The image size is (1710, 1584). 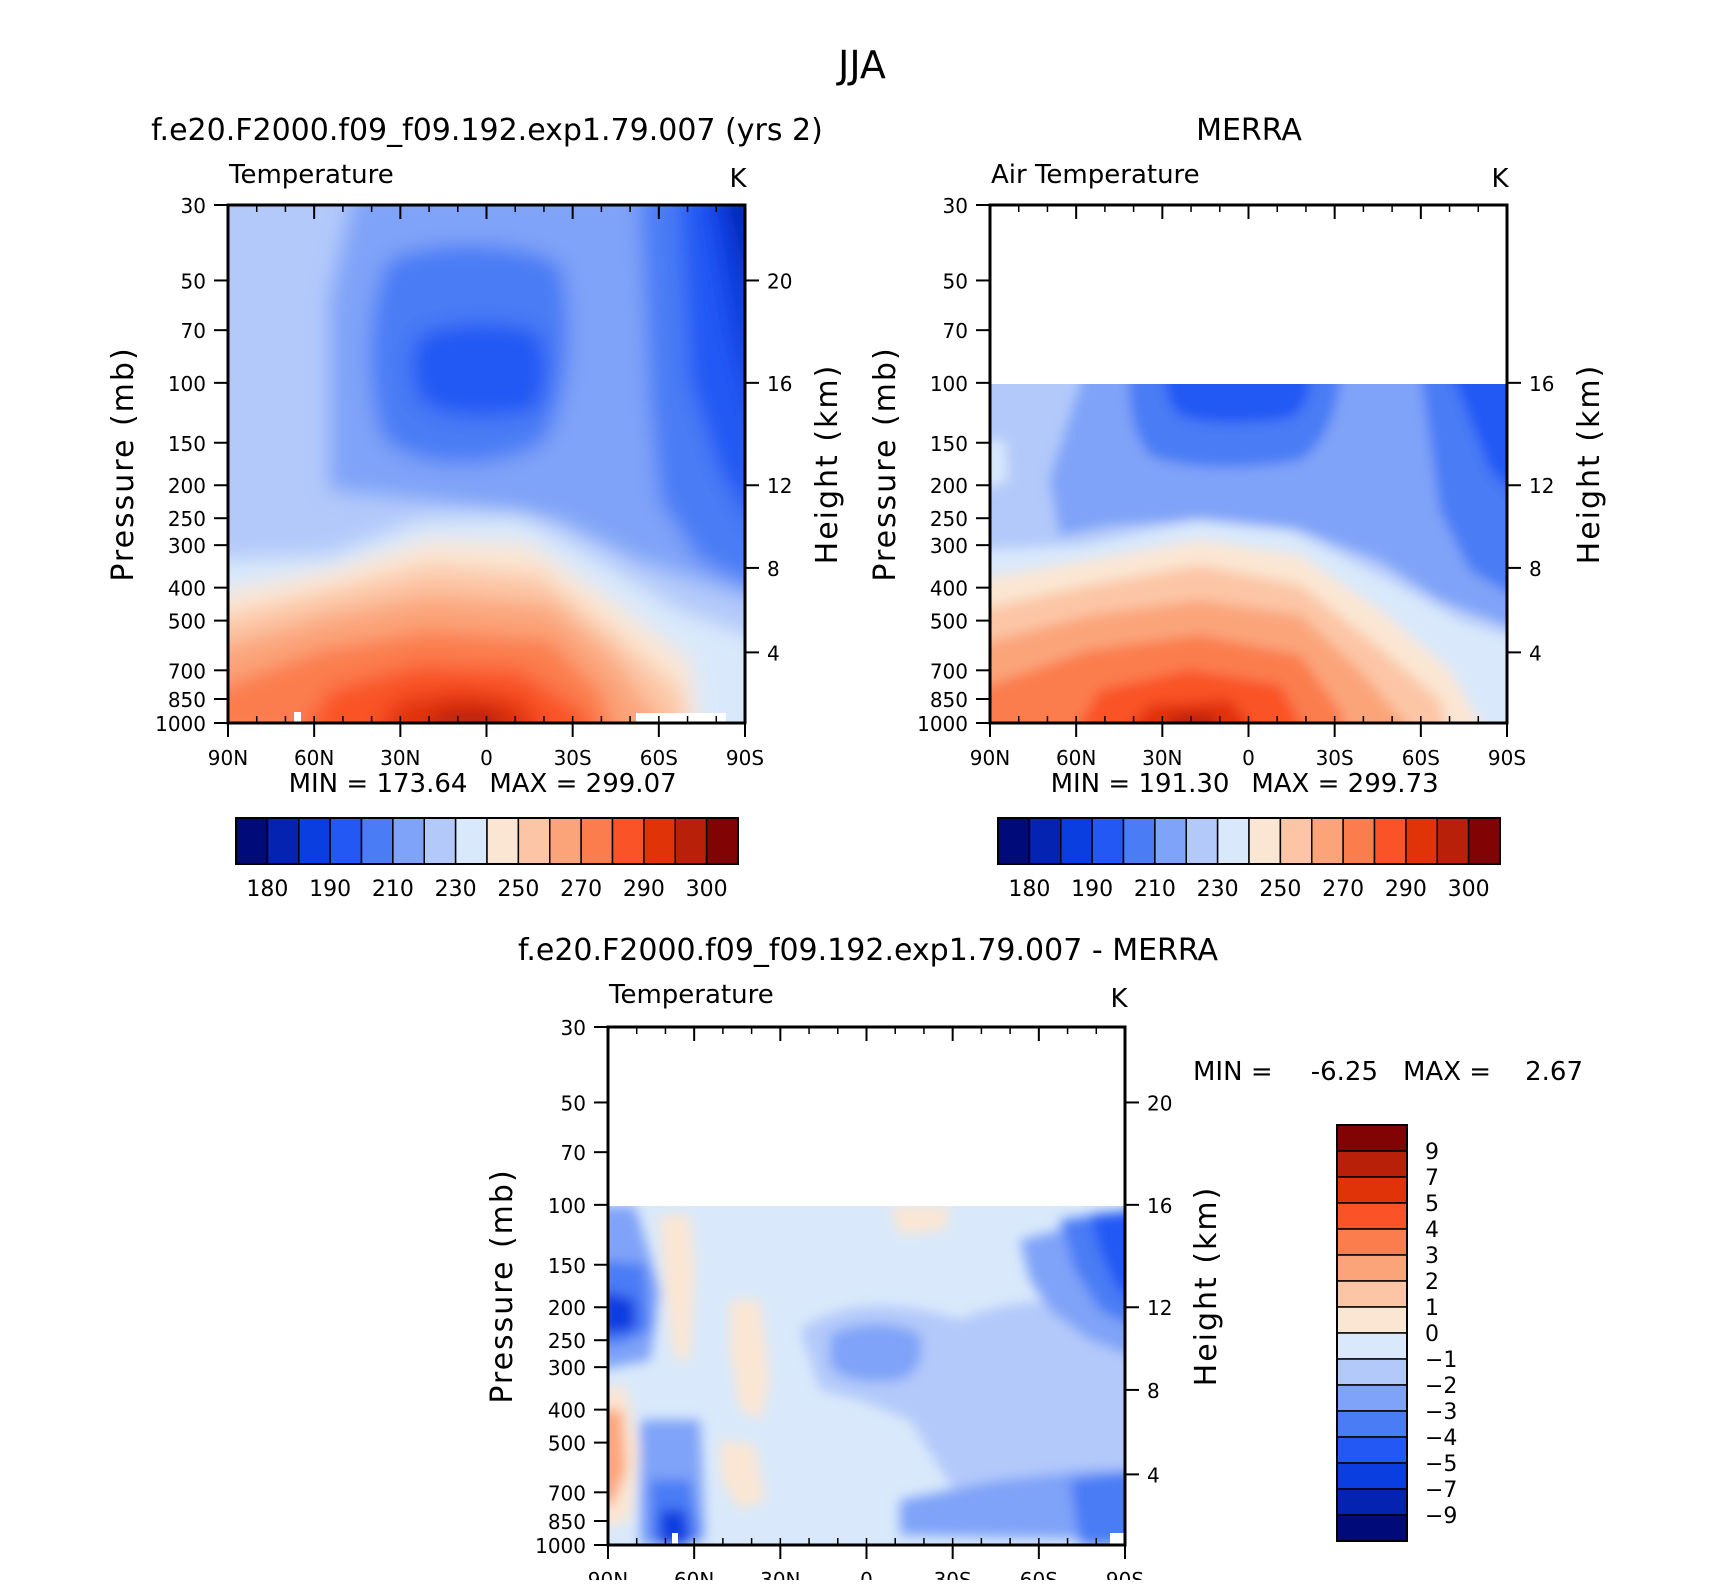 I want to click on height-tick-label: 8, so click(x=773, y=569).